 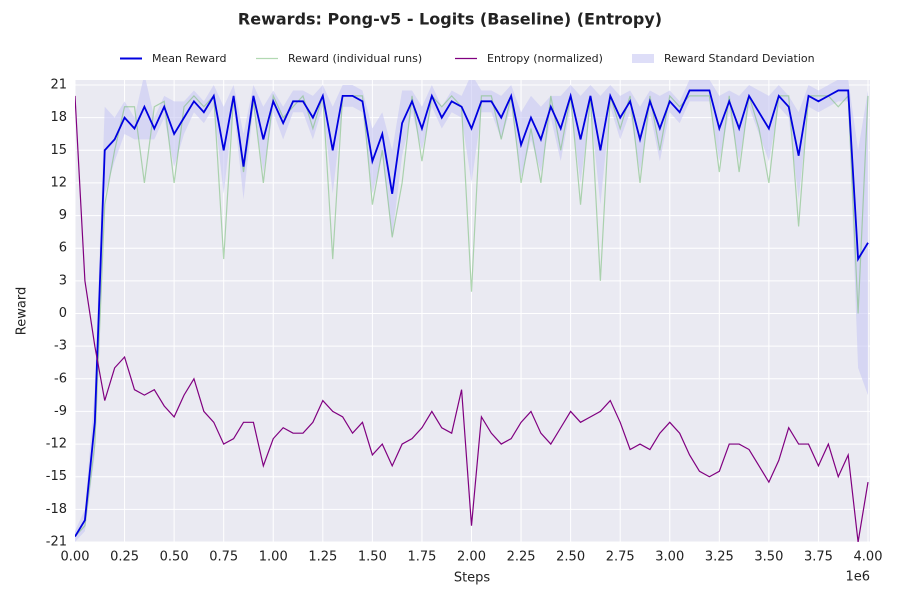 I want to click on y-tick-label: 21, so click(x=58, y=85).